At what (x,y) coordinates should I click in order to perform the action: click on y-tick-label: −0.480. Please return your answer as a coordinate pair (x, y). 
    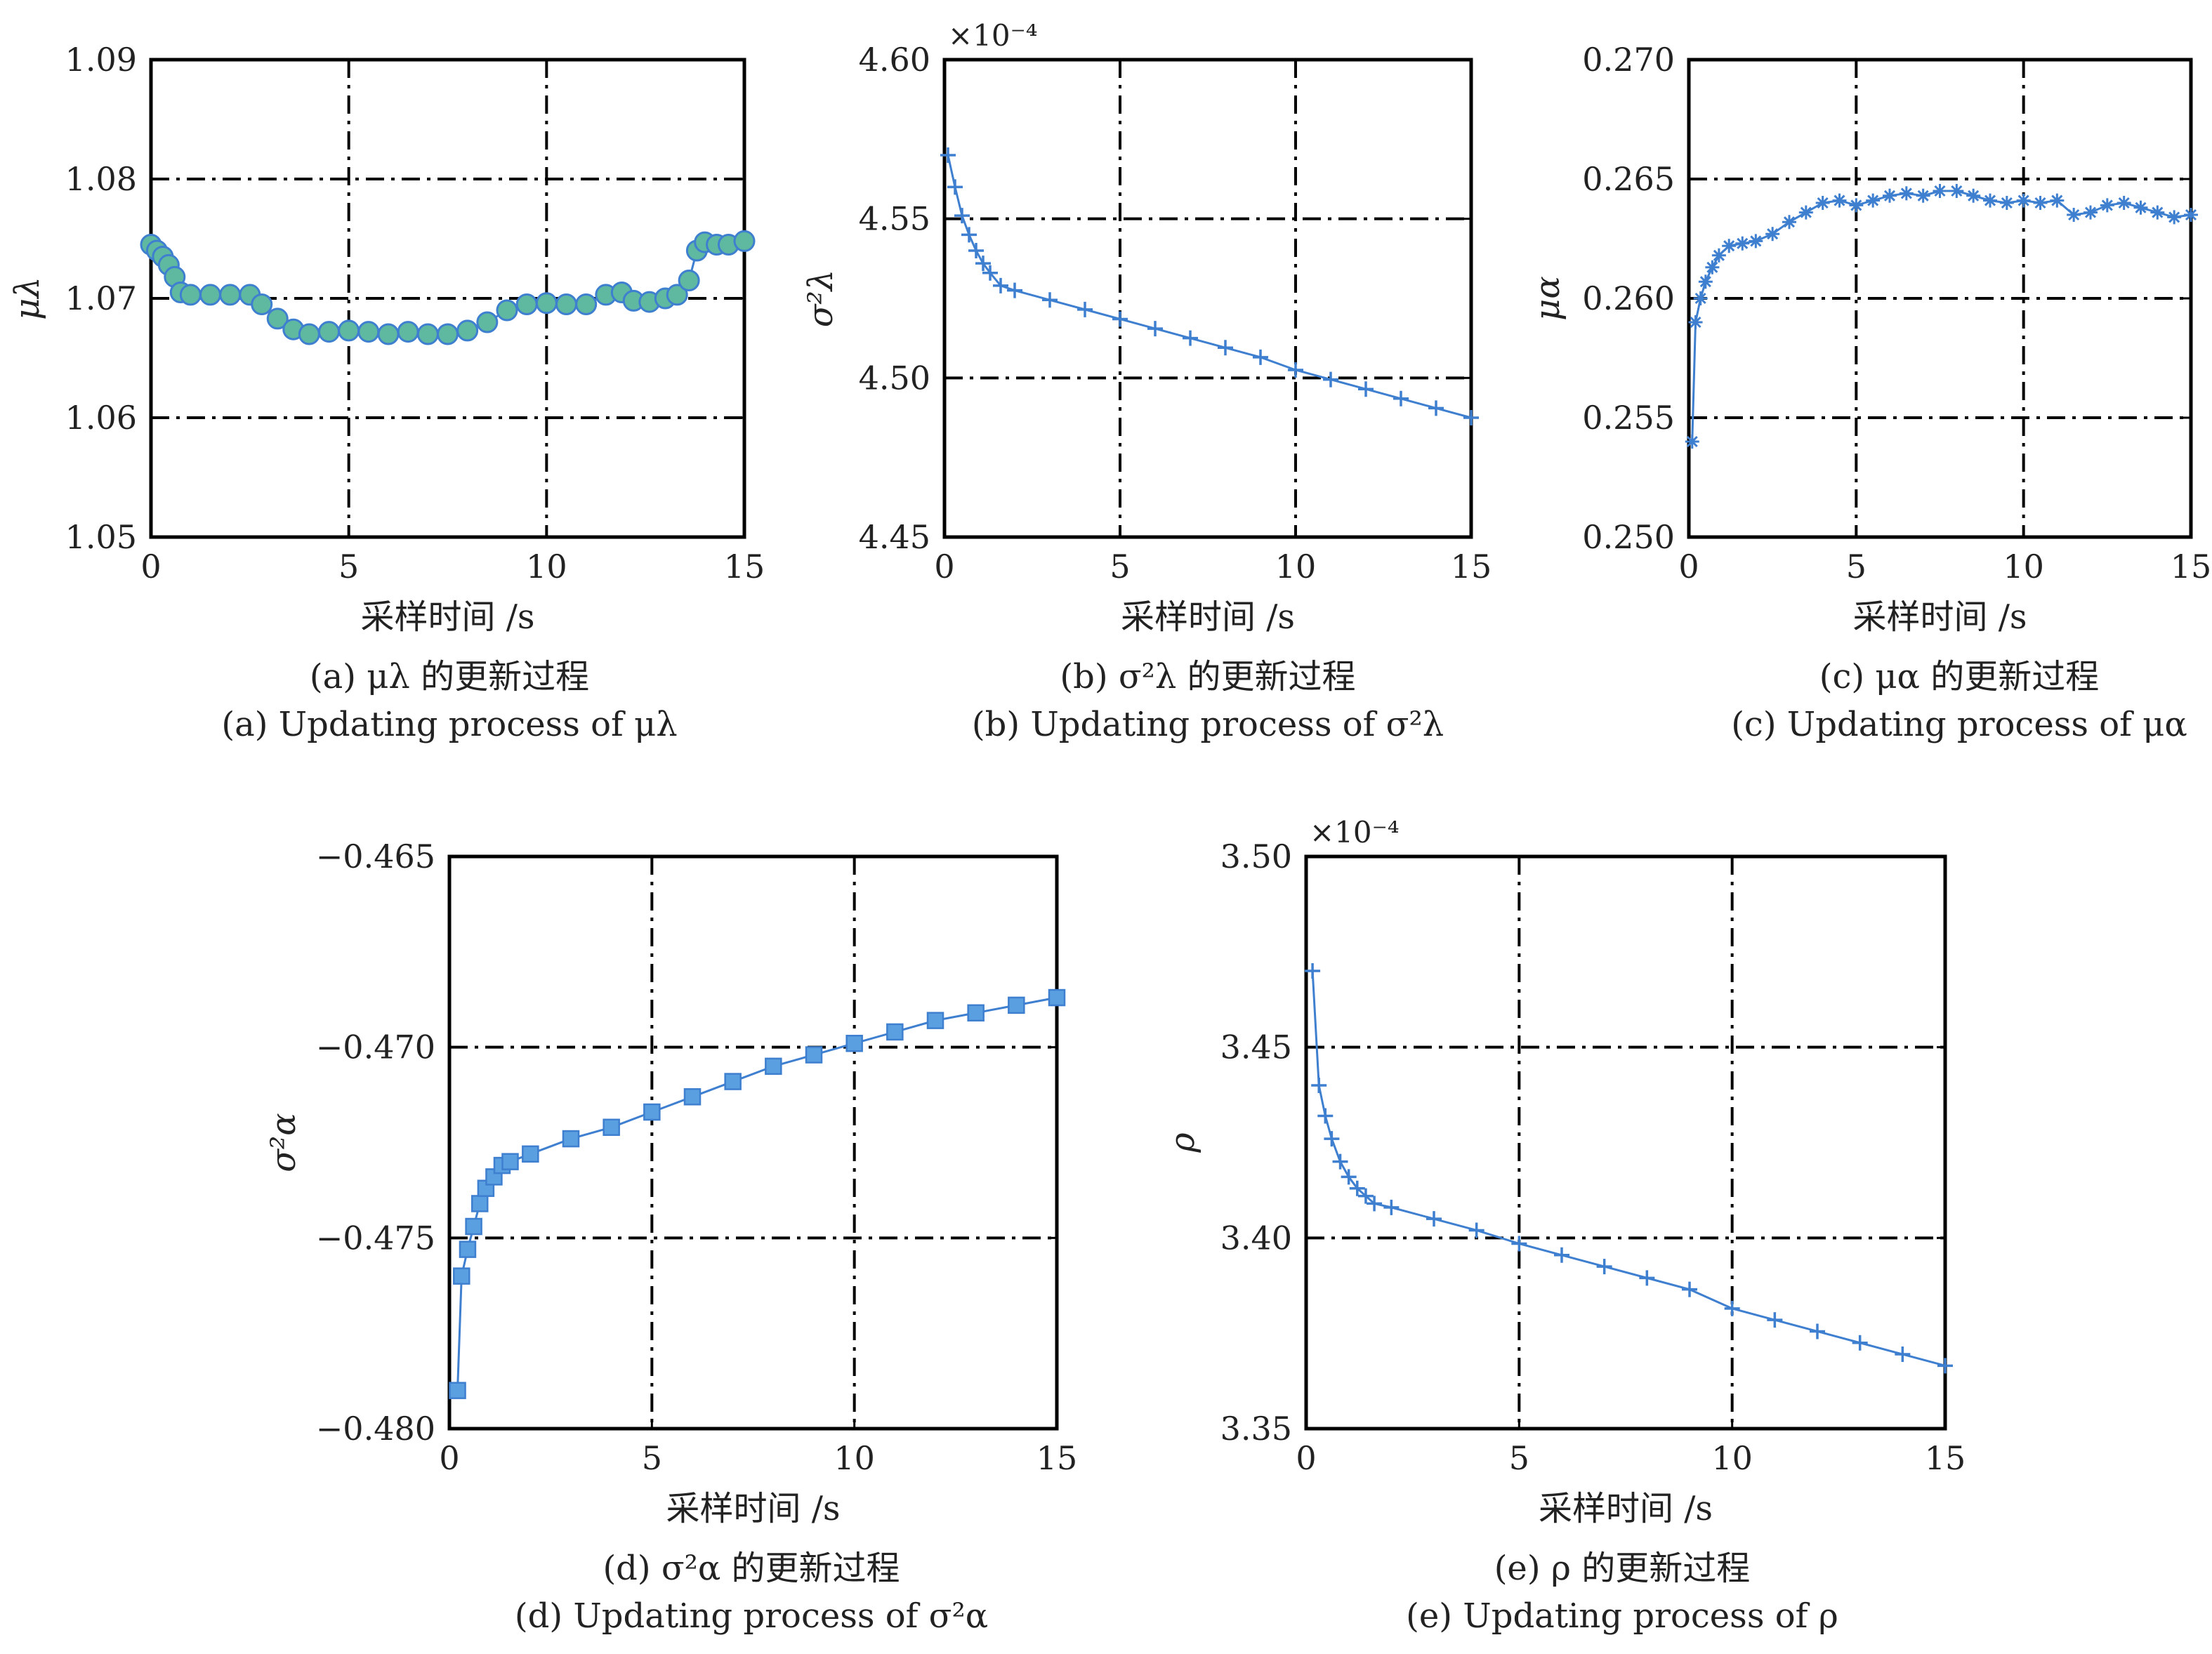
    Looking at the image, I should click on (375, 1429).